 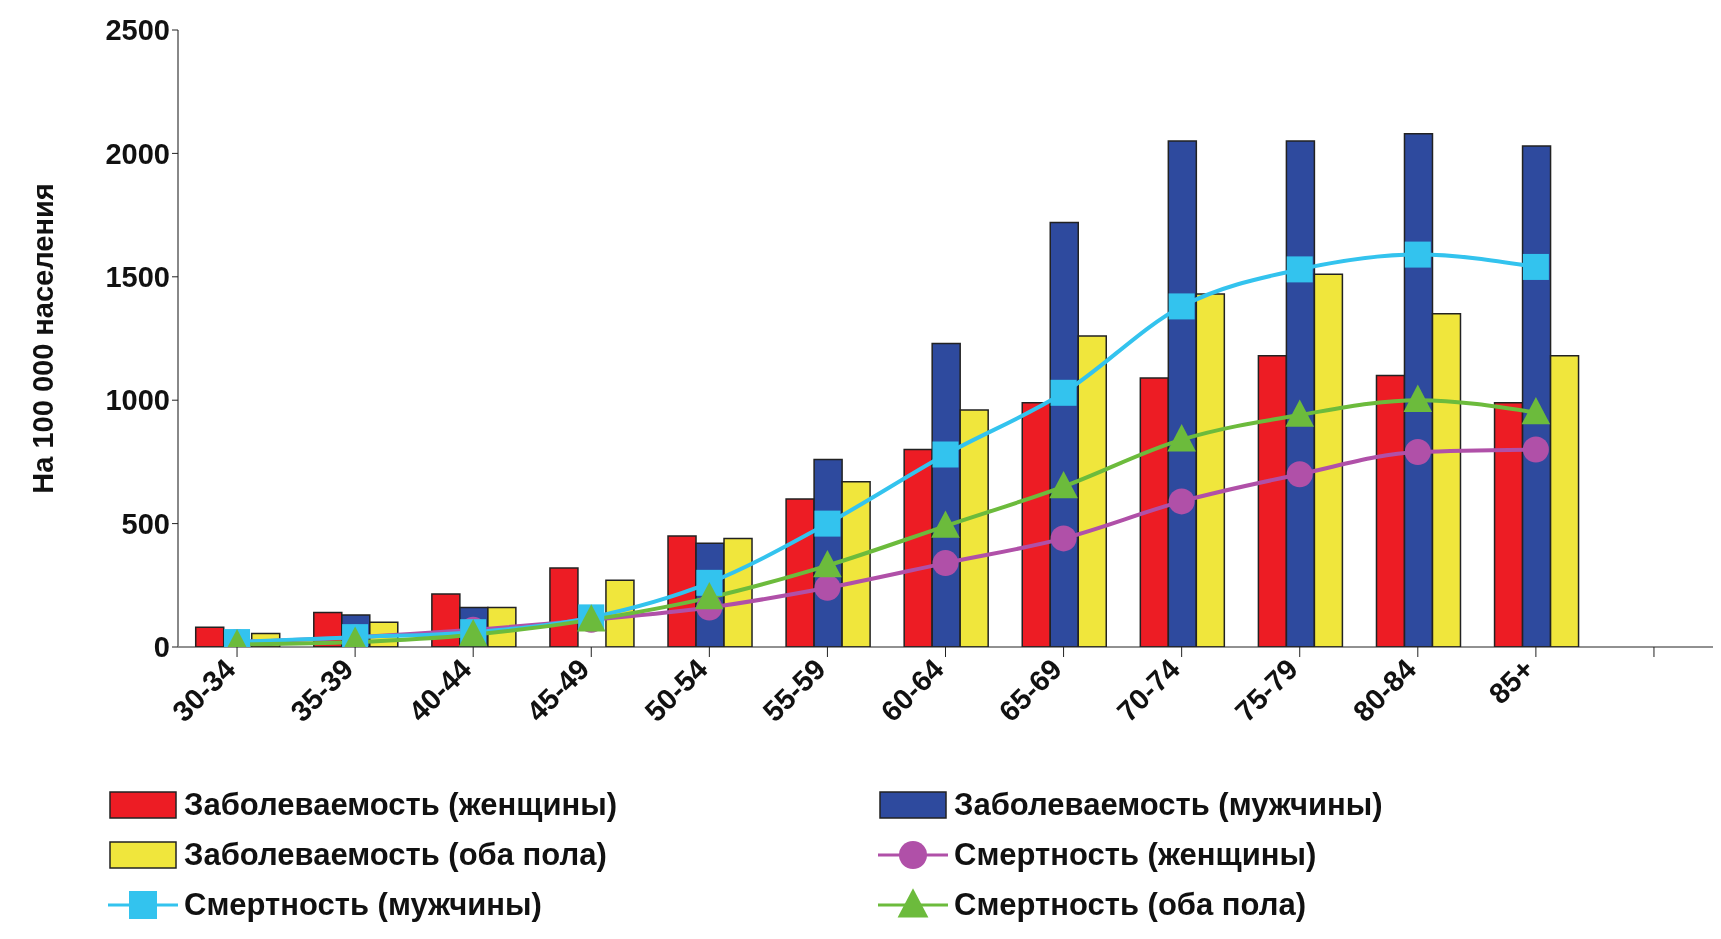 I want to click on y-tick-label: 2500, so click(x=137, y=30).